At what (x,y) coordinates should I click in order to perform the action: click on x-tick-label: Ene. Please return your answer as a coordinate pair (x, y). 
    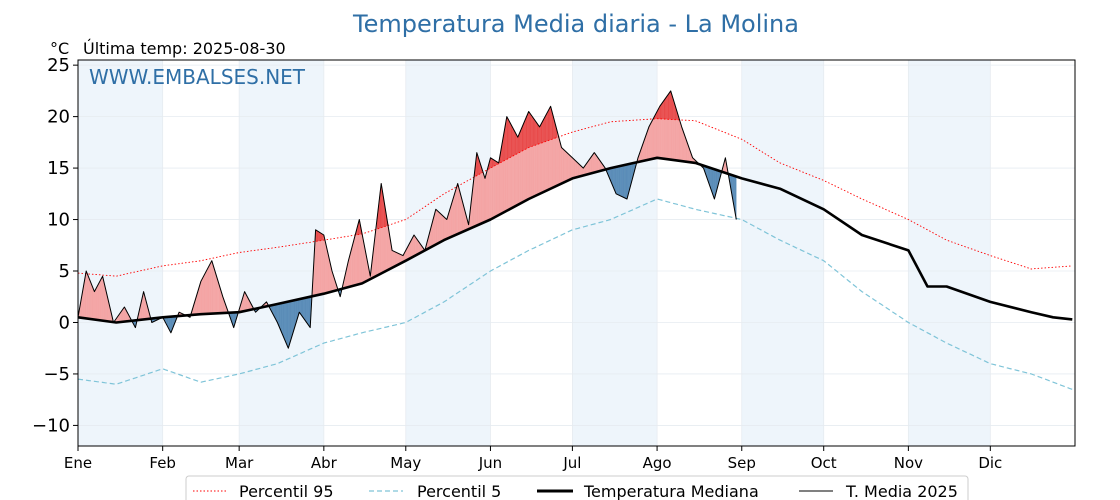
    Looking at the image, I should click on (78, 463).